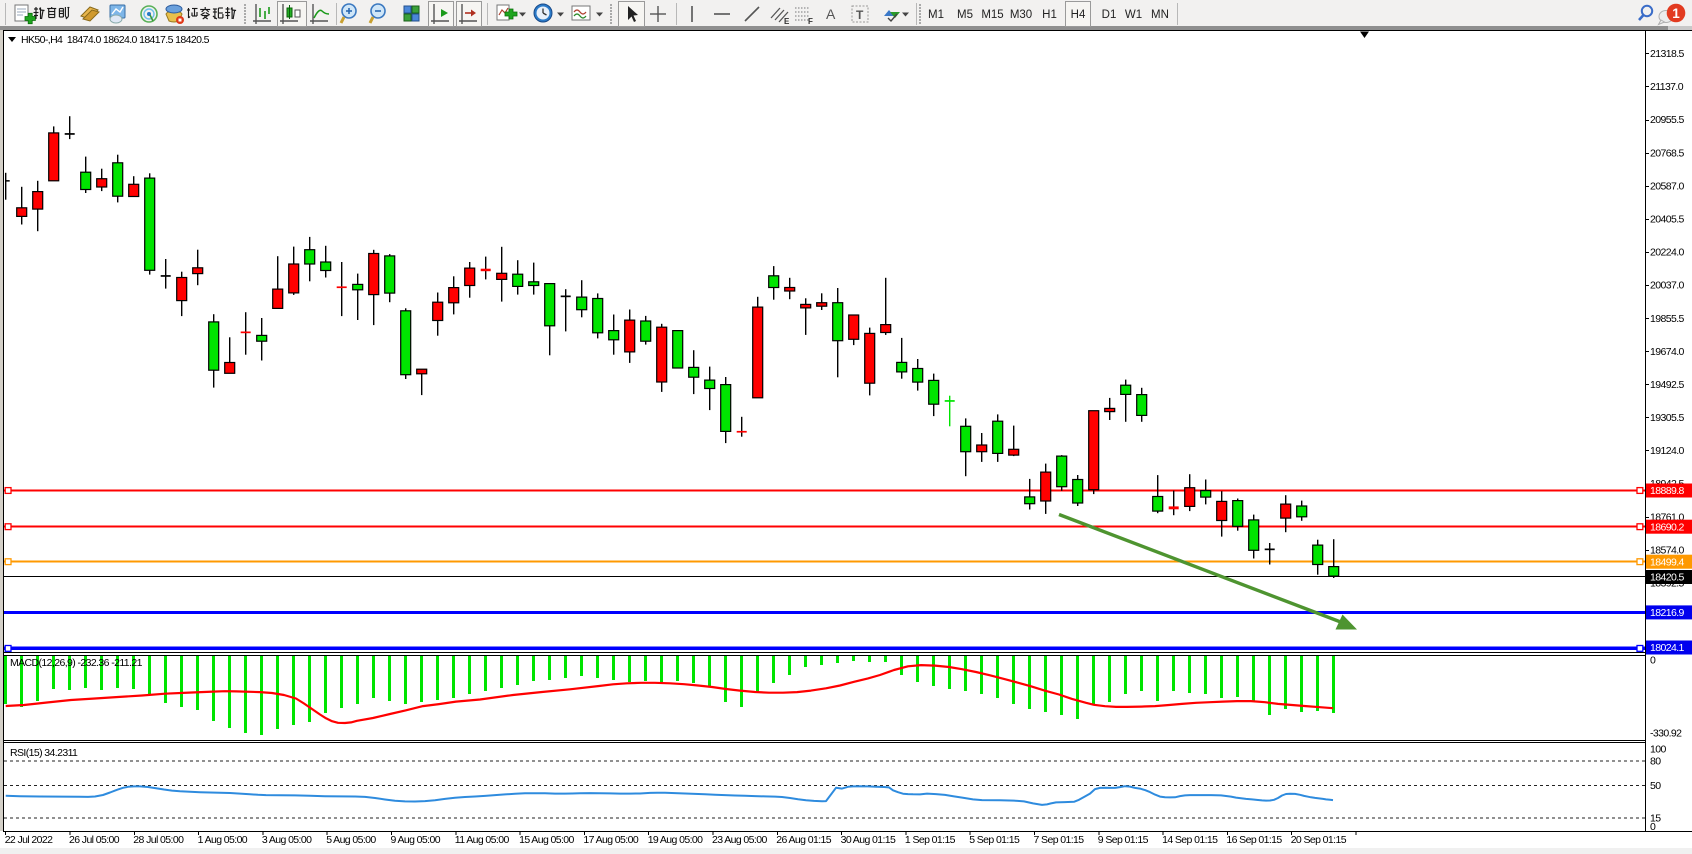 This screenshot has height=854, width=1692. I want to click on svg-text: M30, so click(1021, 15).